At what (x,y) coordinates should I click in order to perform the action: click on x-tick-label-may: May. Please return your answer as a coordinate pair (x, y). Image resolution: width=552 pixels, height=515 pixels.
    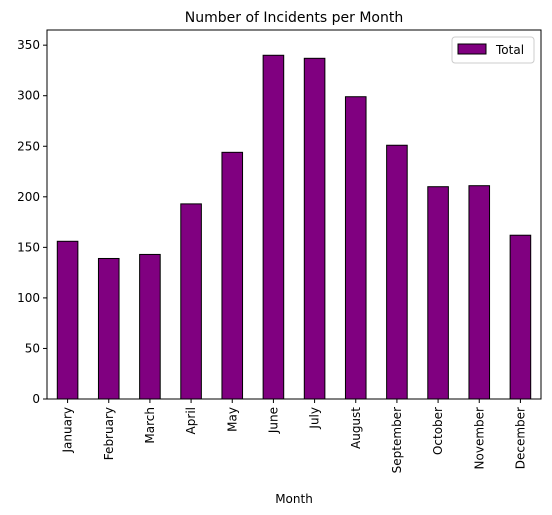
    Looking at the image, I should click on (232, 419).